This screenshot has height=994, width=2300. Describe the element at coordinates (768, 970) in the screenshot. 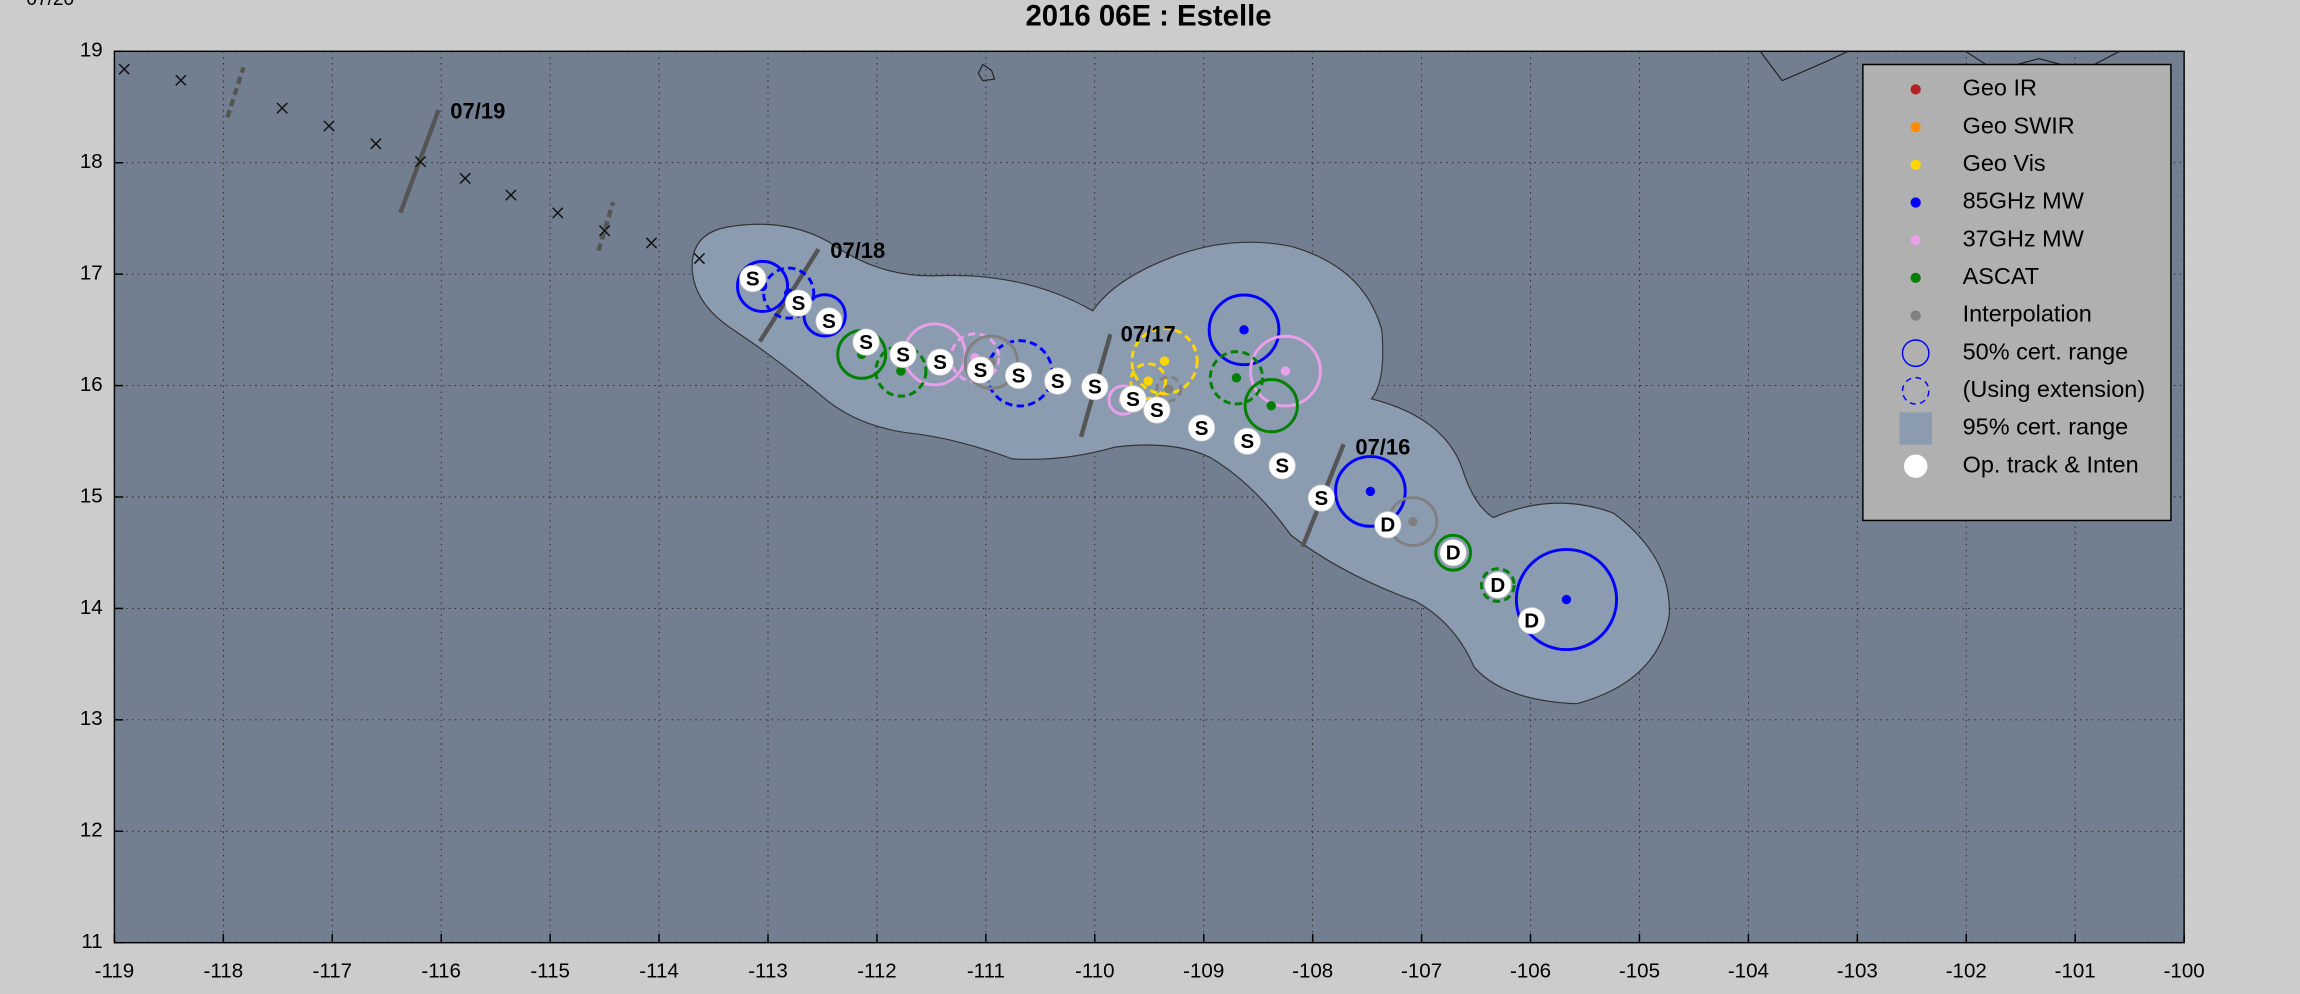

I see `x-tick-label: -113` at that location.